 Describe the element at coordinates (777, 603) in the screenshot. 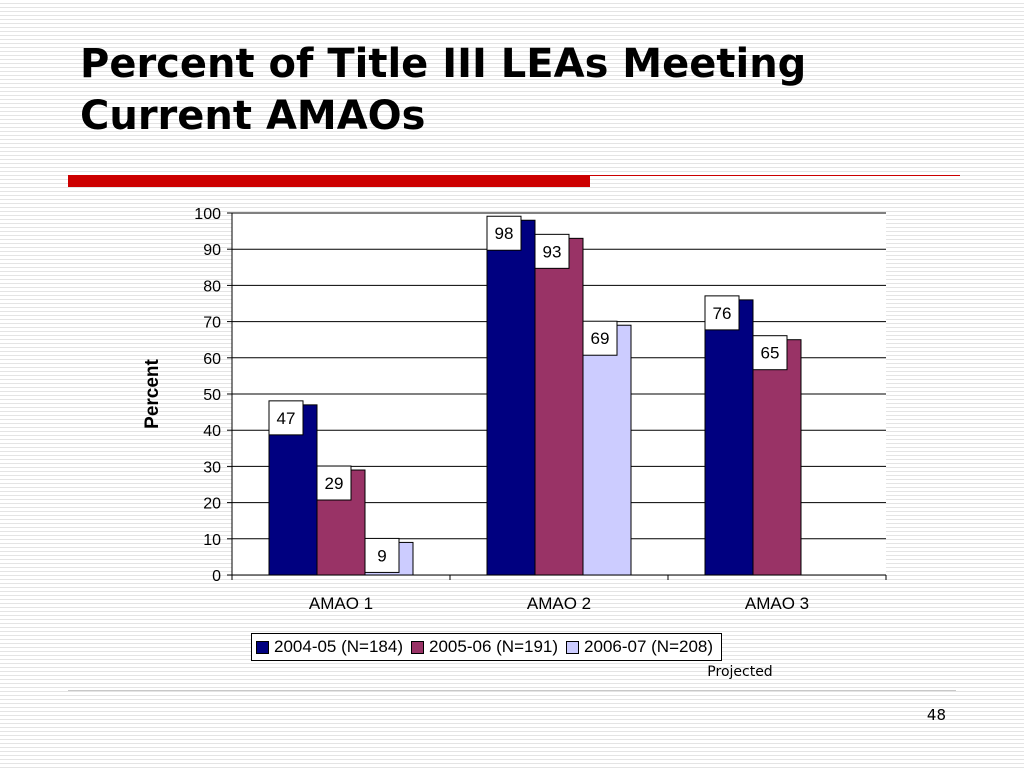

I see `x-tick-label: AMAO 3` at that location.